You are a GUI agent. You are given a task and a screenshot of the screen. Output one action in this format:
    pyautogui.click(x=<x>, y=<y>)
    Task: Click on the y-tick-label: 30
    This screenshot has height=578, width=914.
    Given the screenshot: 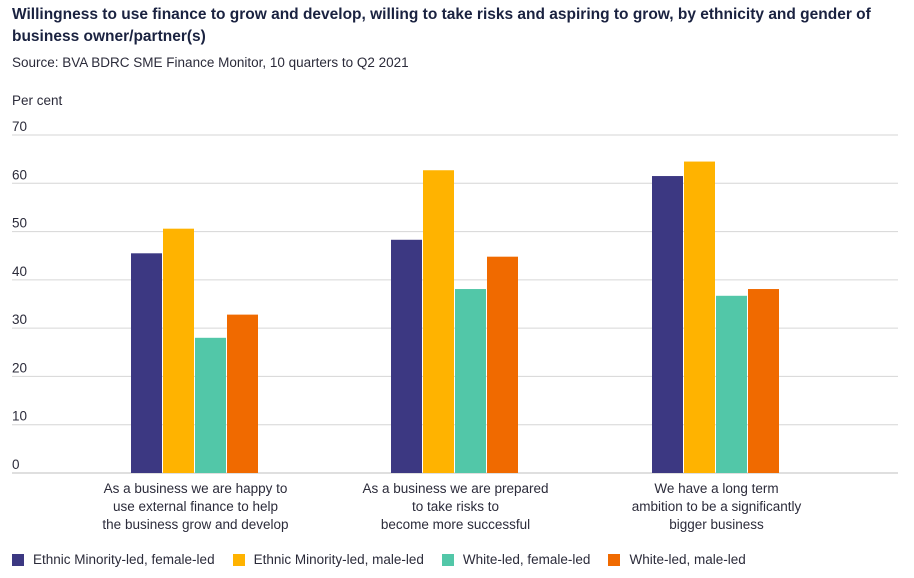 What is the action you would take?
    pyautogui.click(x=19, y=319)
    